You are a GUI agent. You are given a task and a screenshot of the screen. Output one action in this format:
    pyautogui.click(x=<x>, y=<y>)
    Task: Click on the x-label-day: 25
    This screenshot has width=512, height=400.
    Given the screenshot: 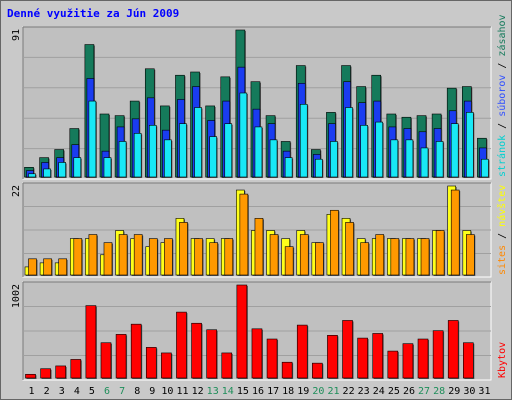 What is the action you would take?
    pyautogui.click(x=394, y=391)
    